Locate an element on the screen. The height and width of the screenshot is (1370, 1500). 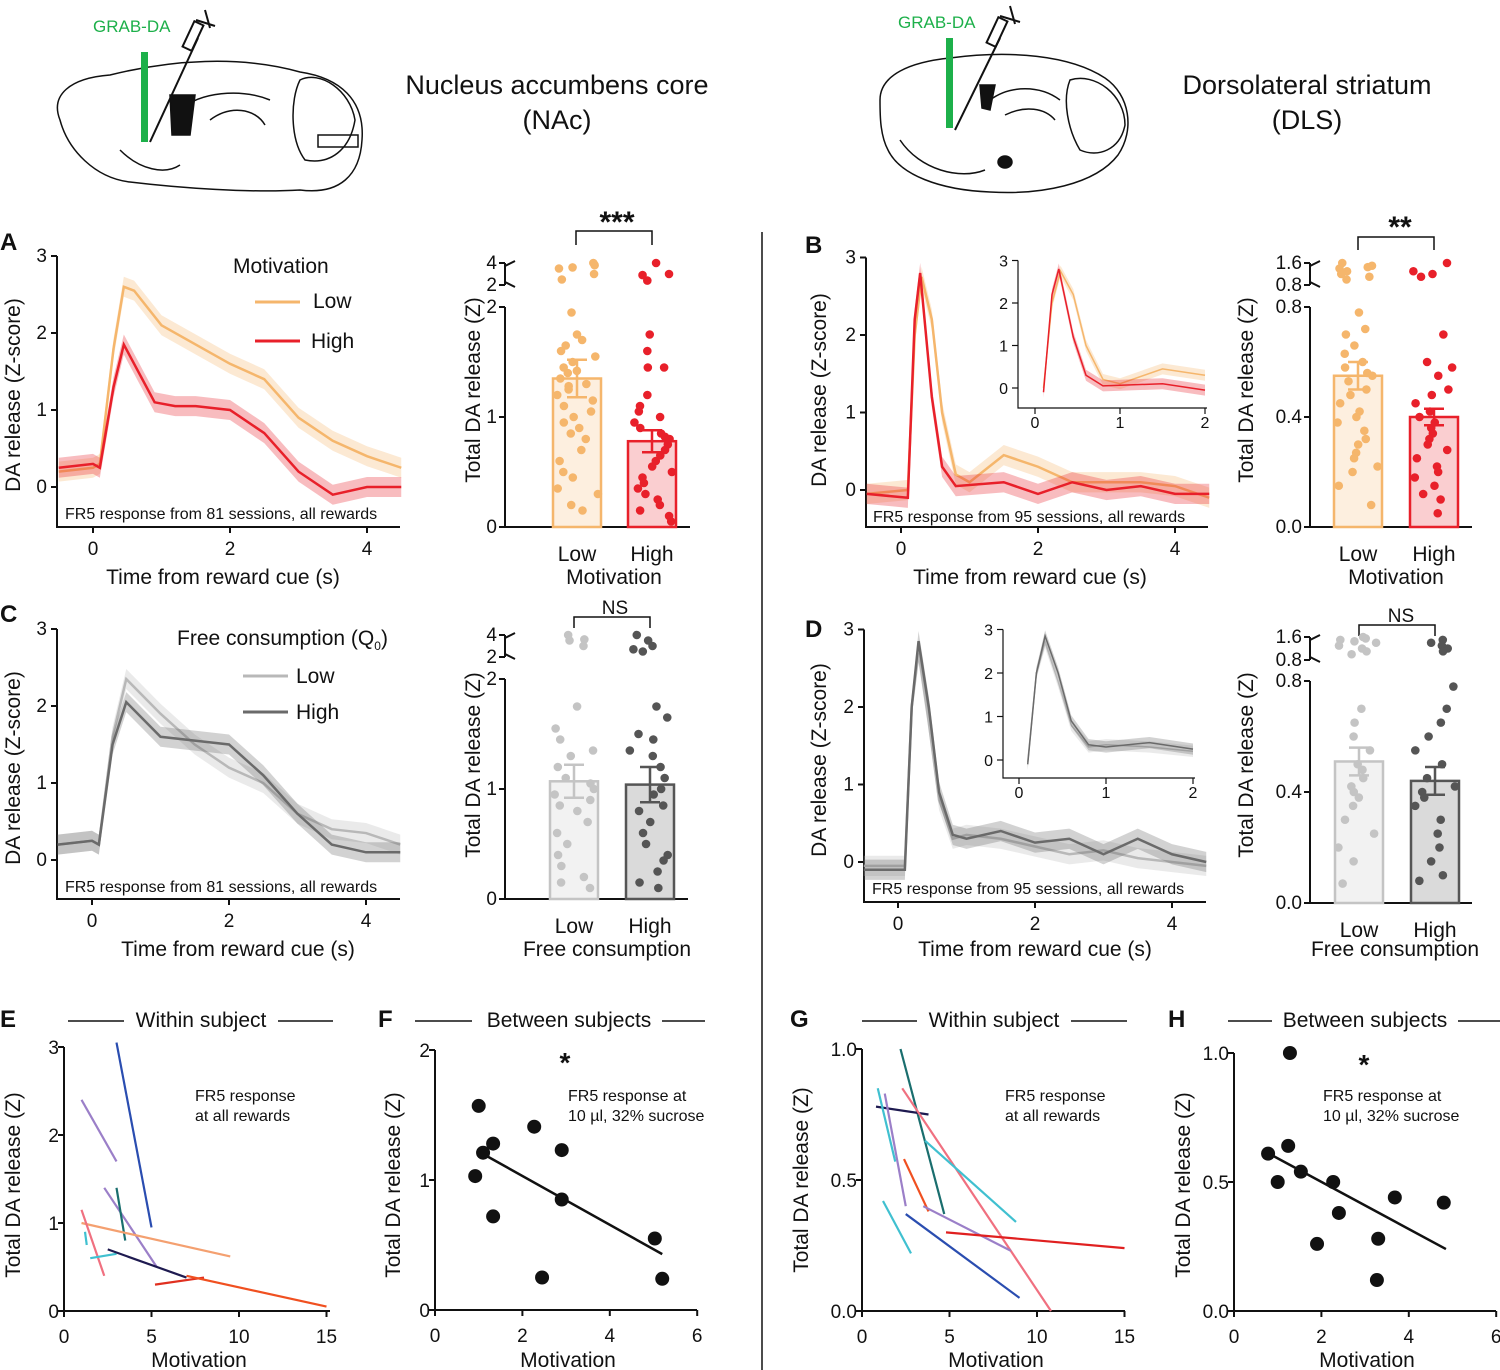
sem-band-low is located at coordinates (1110, 702).